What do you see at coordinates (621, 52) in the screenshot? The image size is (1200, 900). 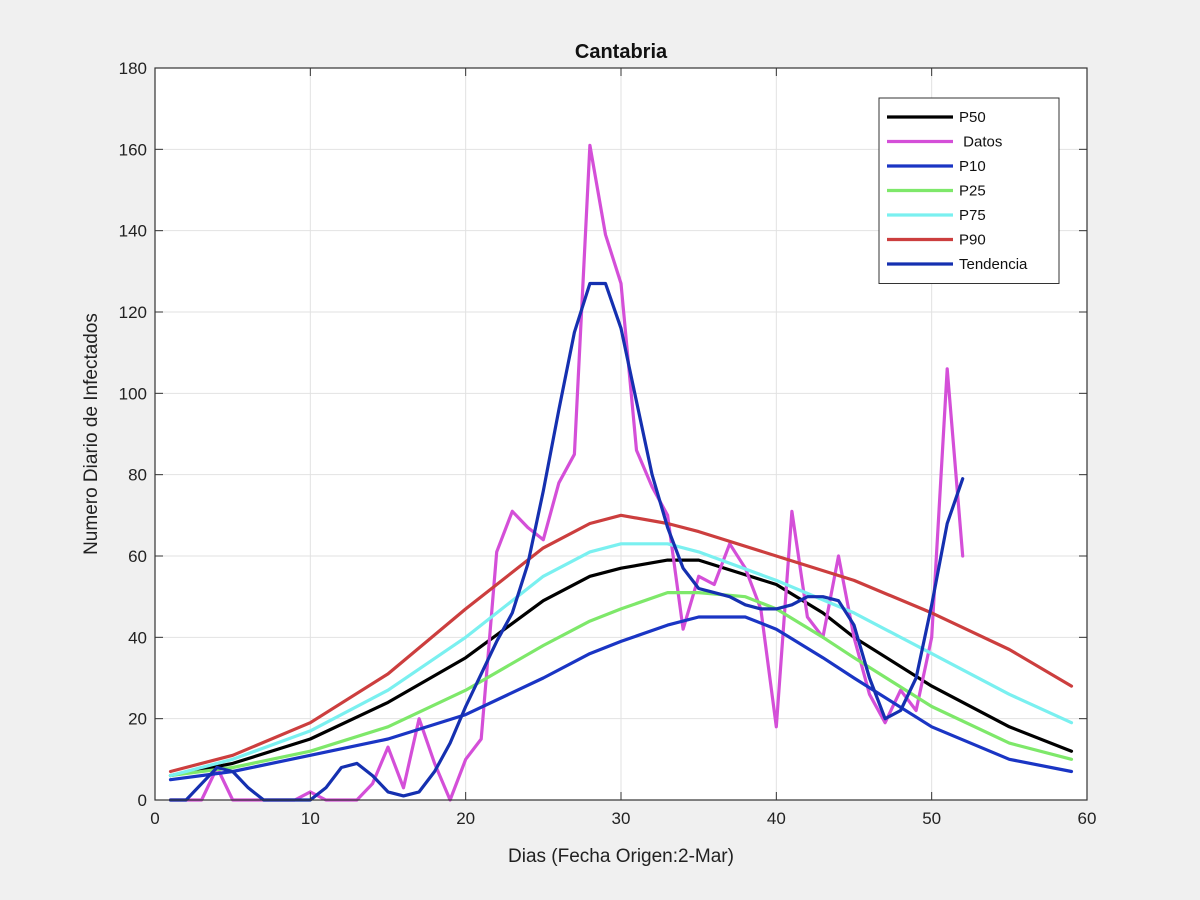 I see `chart-title: Cantabria` at bounding box center [621, 52].